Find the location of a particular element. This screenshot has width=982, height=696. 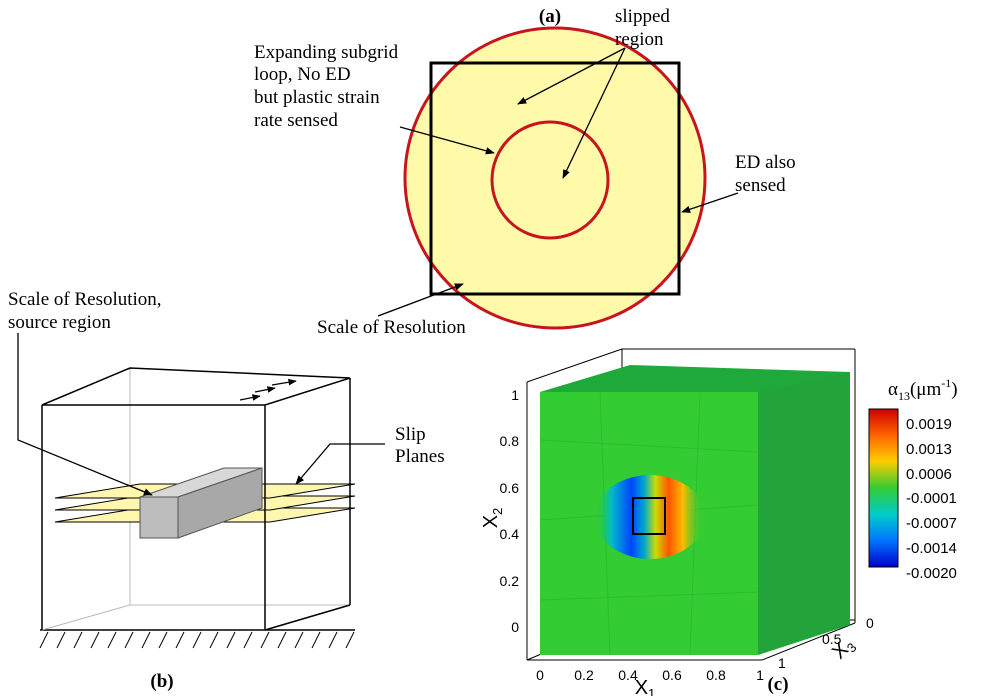

alpha-hotspot is located at coordinates (650, 517).